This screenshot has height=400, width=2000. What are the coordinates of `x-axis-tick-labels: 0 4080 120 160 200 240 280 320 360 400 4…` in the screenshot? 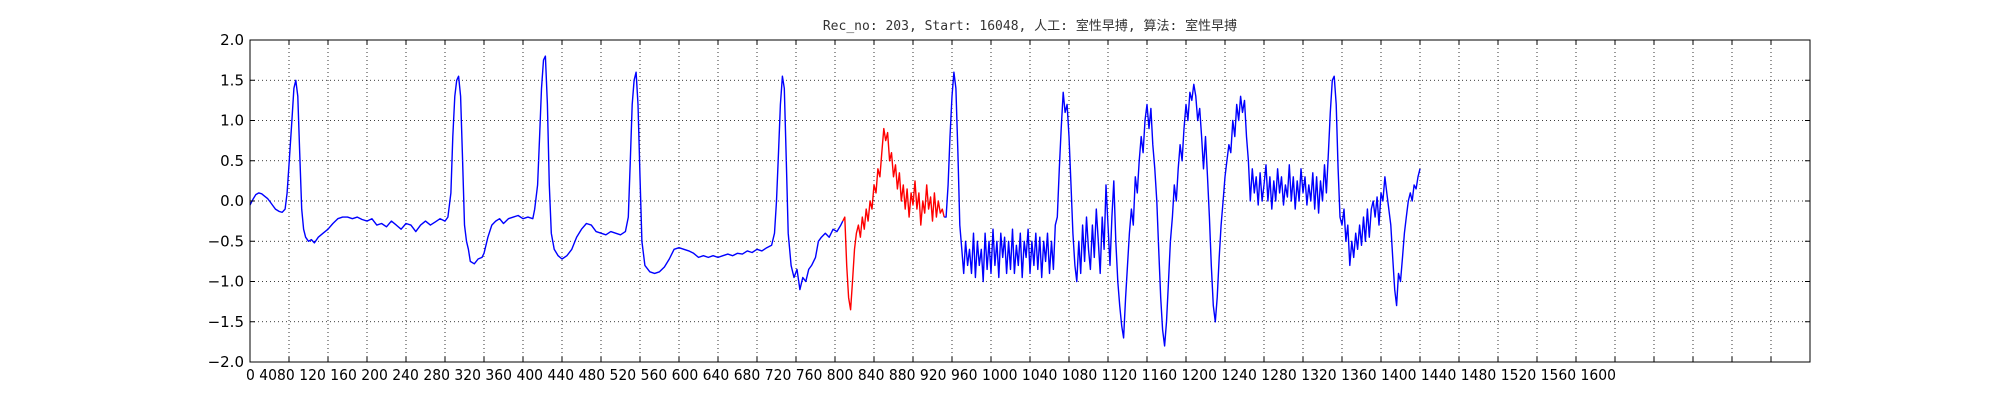 It's located at (931, 375).